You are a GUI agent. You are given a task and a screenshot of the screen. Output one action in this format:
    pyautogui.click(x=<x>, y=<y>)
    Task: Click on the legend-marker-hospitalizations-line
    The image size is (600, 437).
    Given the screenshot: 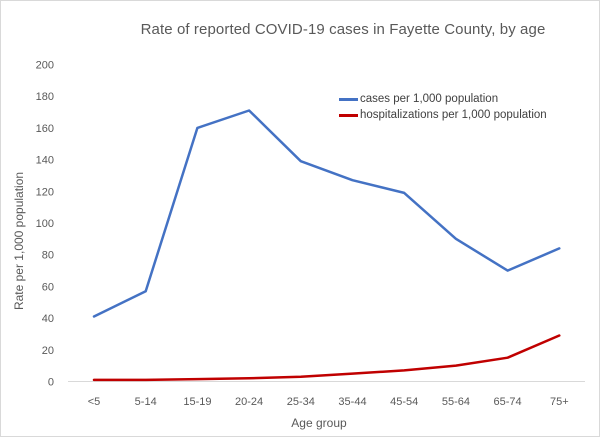 What is the action you would take?
    pyautogui.click(x=348, y=115)
    